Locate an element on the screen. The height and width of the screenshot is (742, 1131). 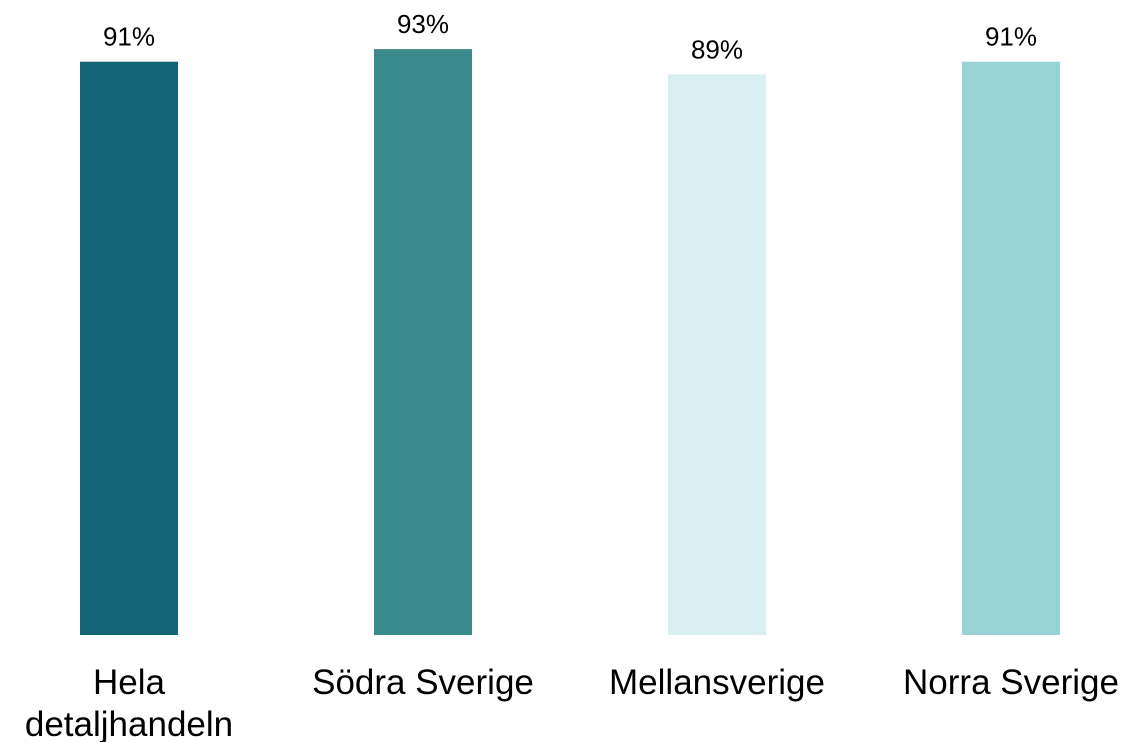
x-tick-label: Hela detaljhandeln is located at coordinates (129, 702).